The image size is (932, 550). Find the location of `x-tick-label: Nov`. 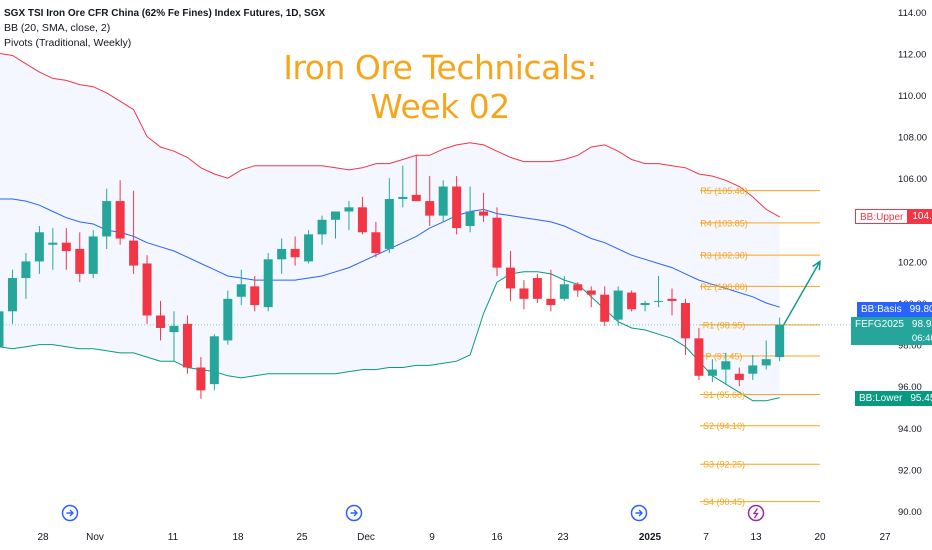

x-tick-label: Nov is located at coordinates (95, 537).